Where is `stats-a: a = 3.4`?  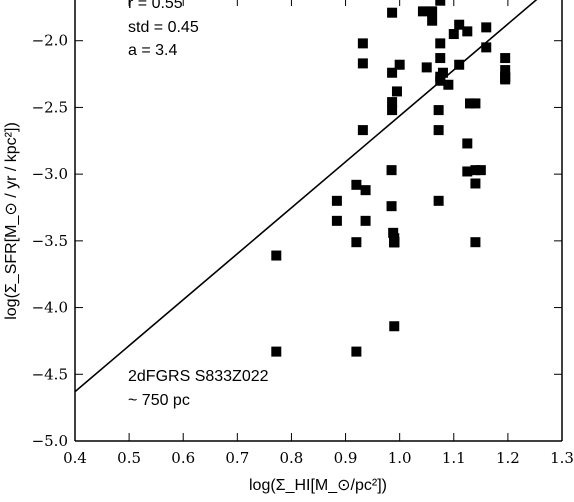 stats-a: a = 3.4 is located at coordinates (152, 50).